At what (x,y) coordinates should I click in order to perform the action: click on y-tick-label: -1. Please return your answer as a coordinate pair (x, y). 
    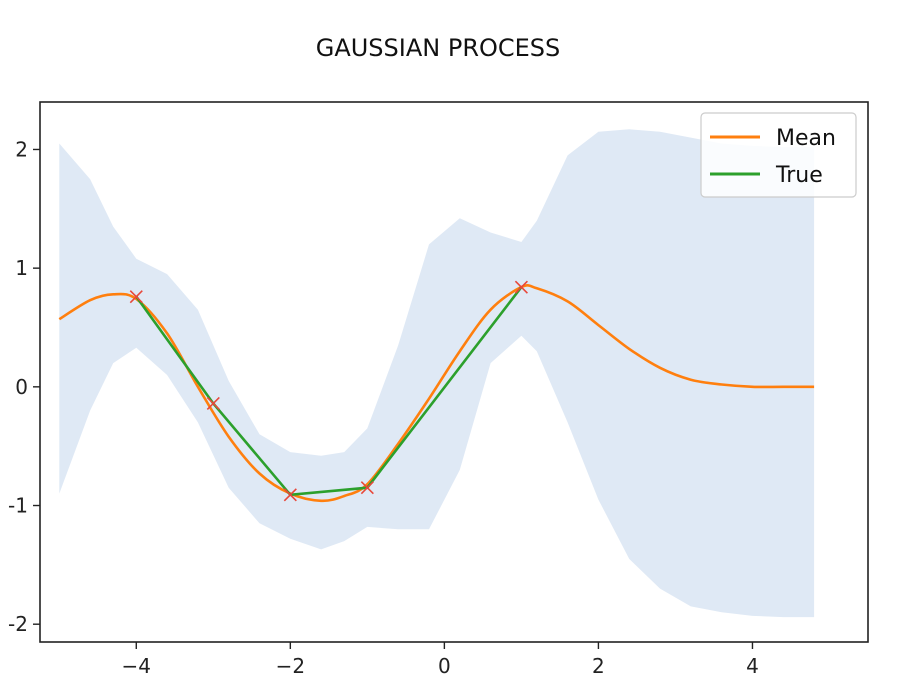
    Looking at the image, I should click on (18, 506).